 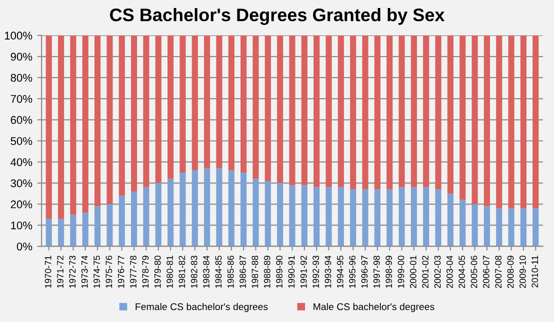 What do you see at coordinates (352, 272) in the screenshot?
I see `x-tick-label: 1995-96` at bounding box center [352, 272].